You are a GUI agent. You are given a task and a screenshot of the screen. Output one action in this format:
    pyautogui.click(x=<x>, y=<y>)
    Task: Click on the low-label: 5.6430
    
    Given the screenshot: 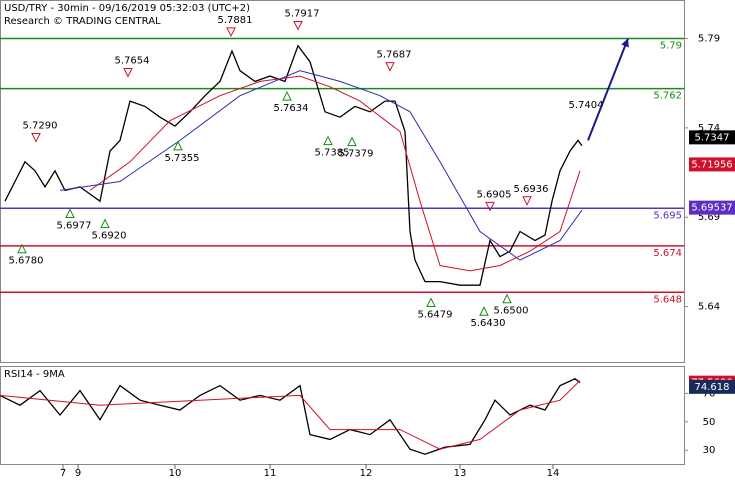 What is the action you would take?
    pyautogui.click(x=488, y=323)
    